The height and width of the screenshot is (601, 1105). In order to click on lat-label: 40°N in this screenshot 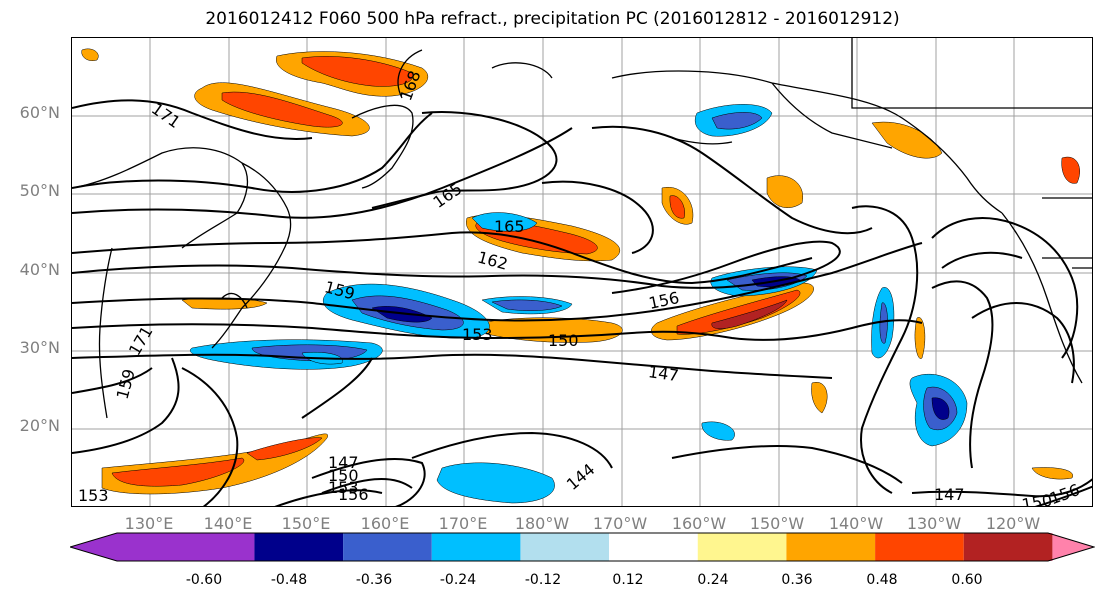, I will do `click(39, 269)`.